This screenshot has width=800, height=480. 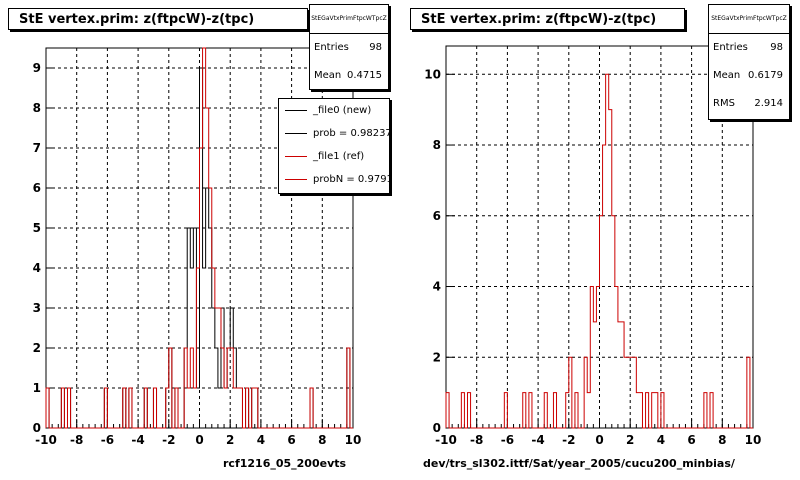 I want to click on legend-label: probN = 0.979191, so click(x=351, y=179).